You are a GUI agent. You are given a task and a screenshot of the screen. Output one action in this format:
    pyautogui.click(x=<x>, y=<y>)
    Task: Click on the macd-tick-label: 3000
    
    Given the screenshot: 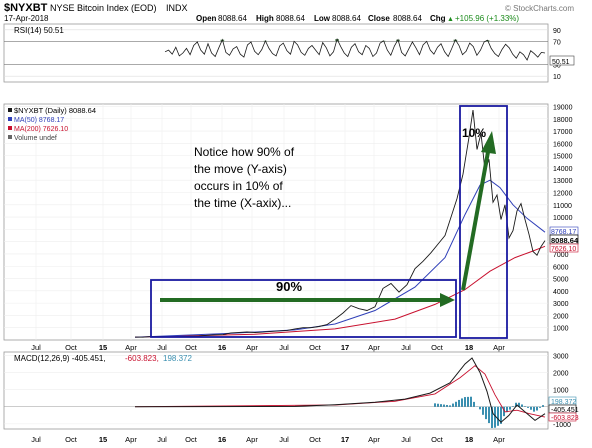 What is the action you would take?
    pyautogui.click(x=561, y=356)
    